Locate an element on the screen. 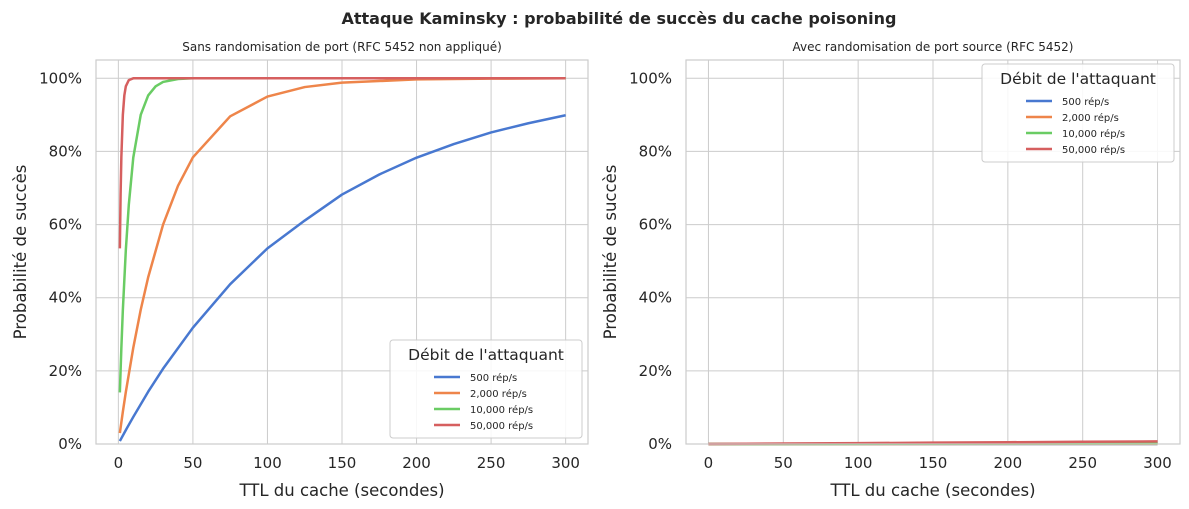  right-ytick-label-4: 80% is located at coordinates (655, 151).